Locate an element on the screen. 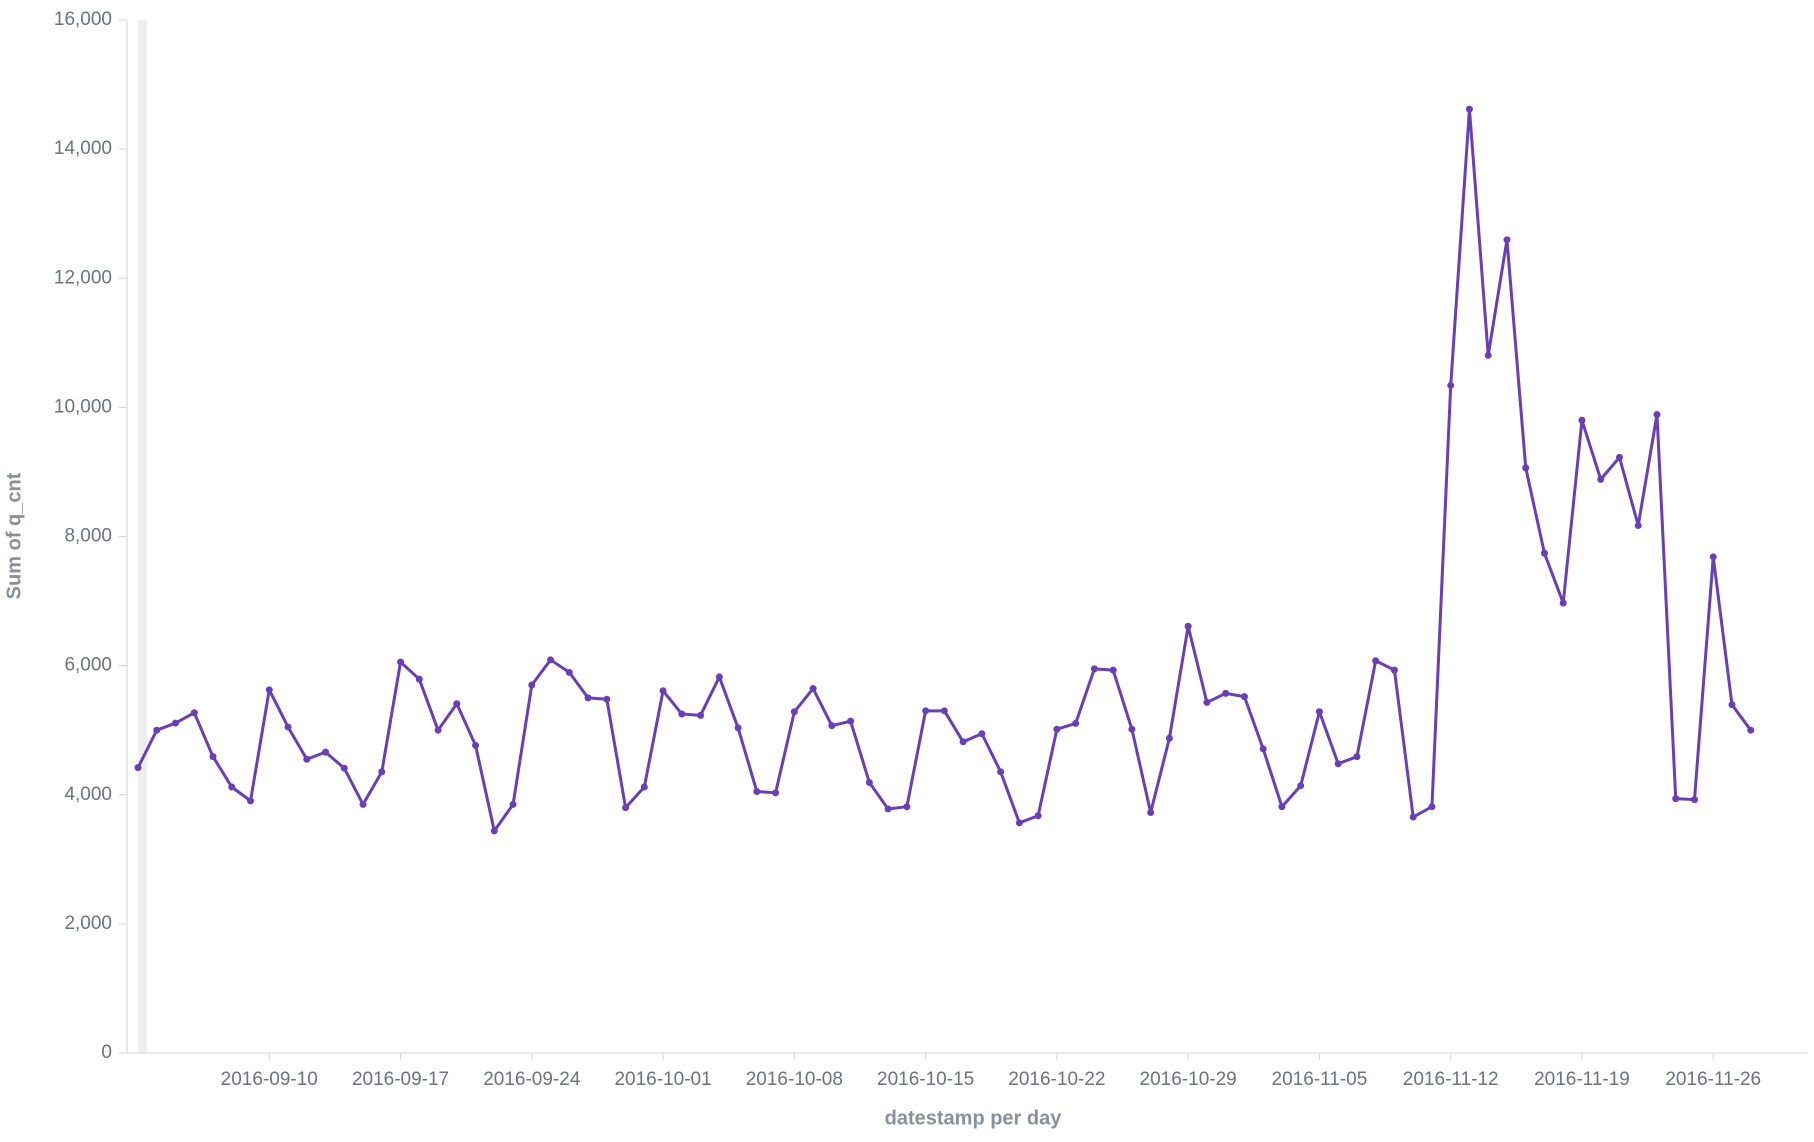 This screenshot has width=1814, height=1142. left-band is located at coordinates (142, 536).